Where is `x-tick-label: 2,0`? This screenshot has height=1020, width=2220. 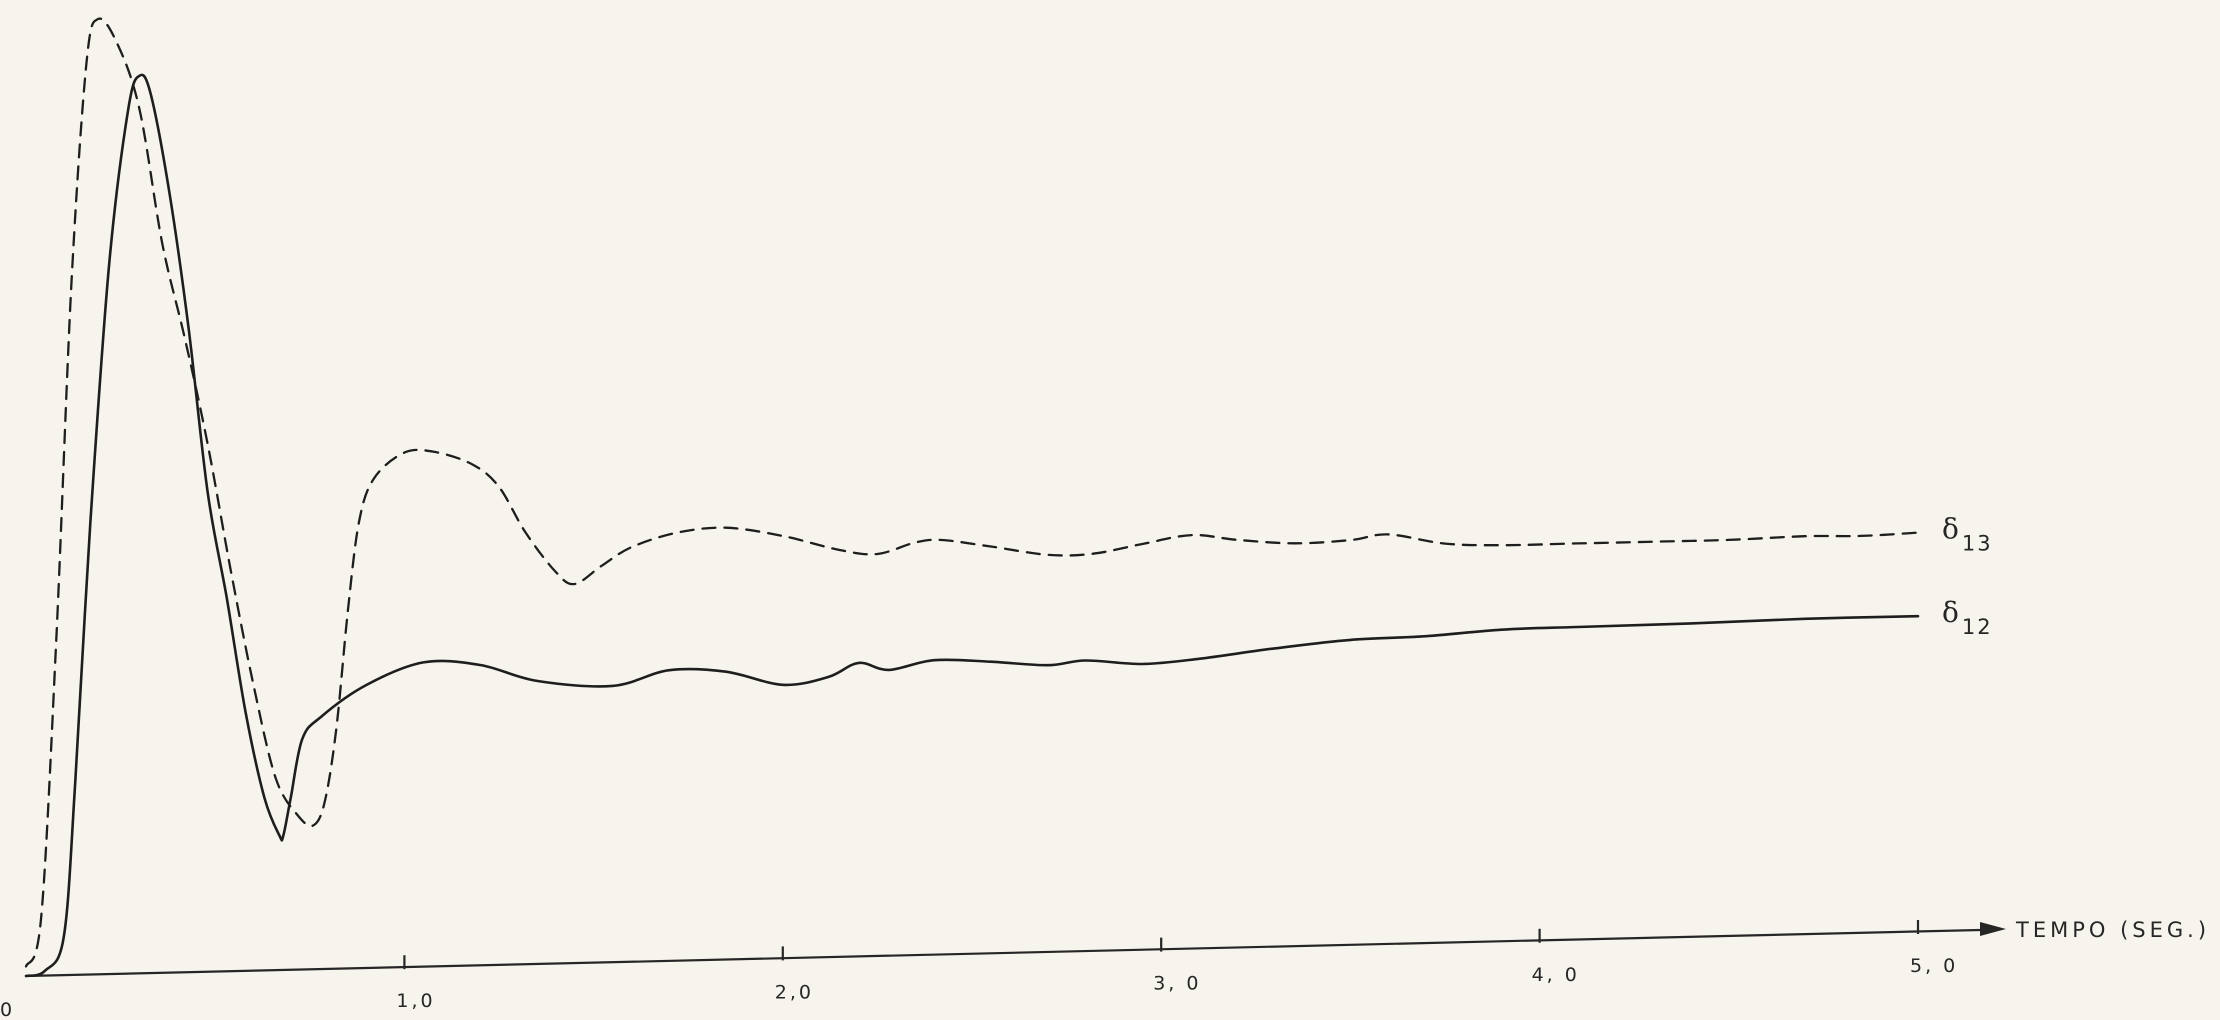 x-tick-label: 2,0 is located at coordinates (794, 992).